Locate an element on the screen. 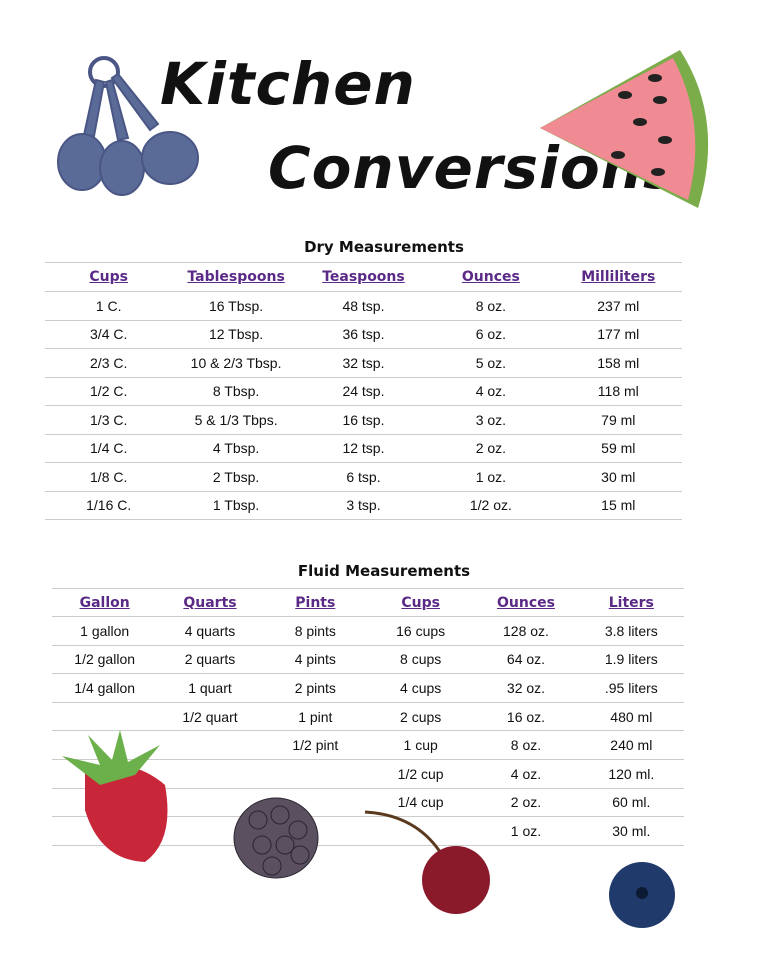 The height and width of the screenshot is (973, 768). cell: 4 Tbsp. is located at coordinates (236, 448).